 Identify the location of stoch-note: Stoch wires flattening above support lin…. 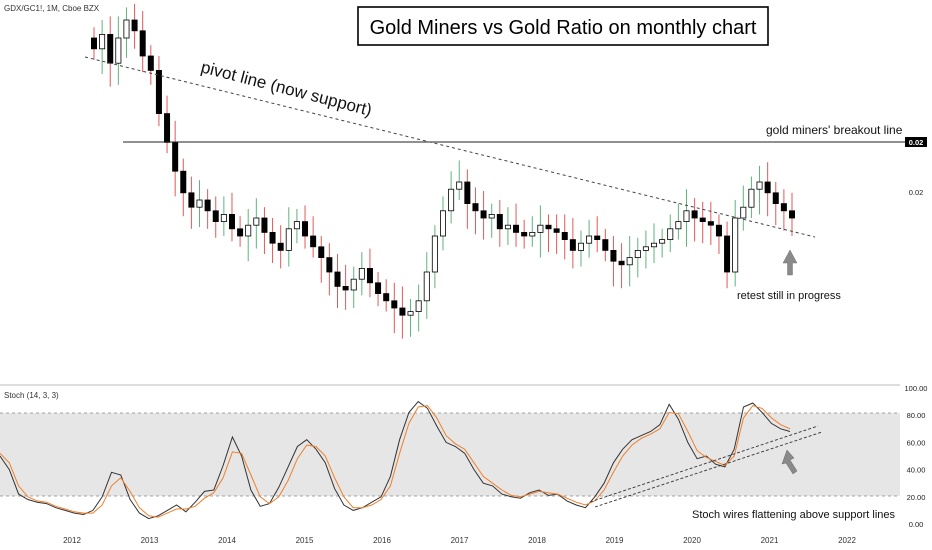
(794, 515).